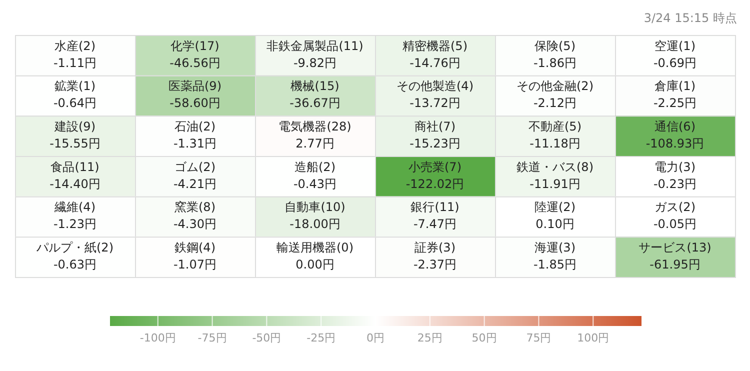  I want to click on data-label: 海運(3) -1.85円, so click(555, 256).